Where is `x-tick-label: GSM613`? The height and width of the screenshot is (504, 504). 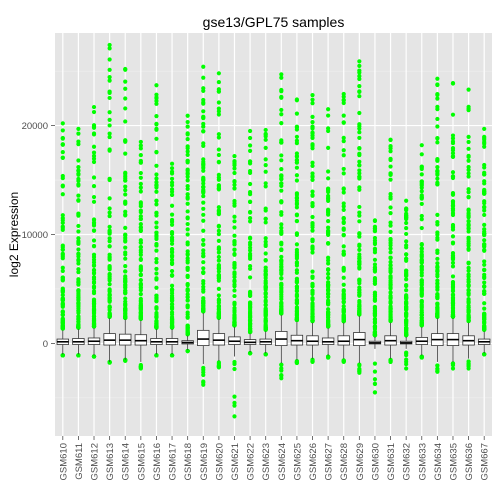
x-tick-label: GSM613 is located at coordinates (110, 462).